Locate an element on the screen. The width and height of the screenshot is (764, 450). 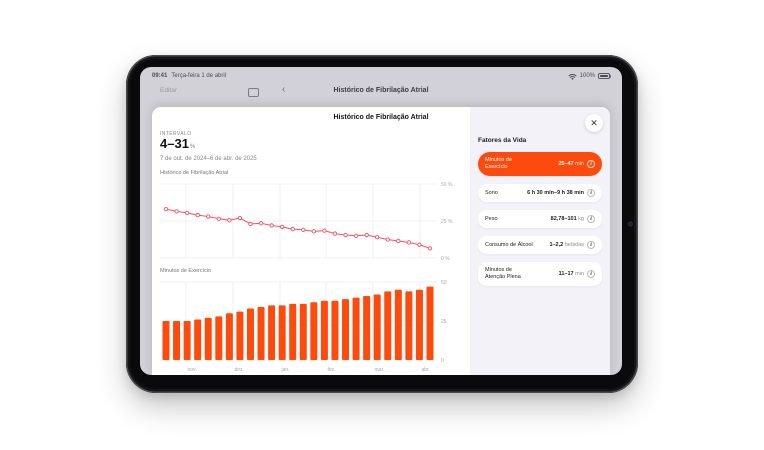
battery-percent: 100% is located at coordinates (587, 76).